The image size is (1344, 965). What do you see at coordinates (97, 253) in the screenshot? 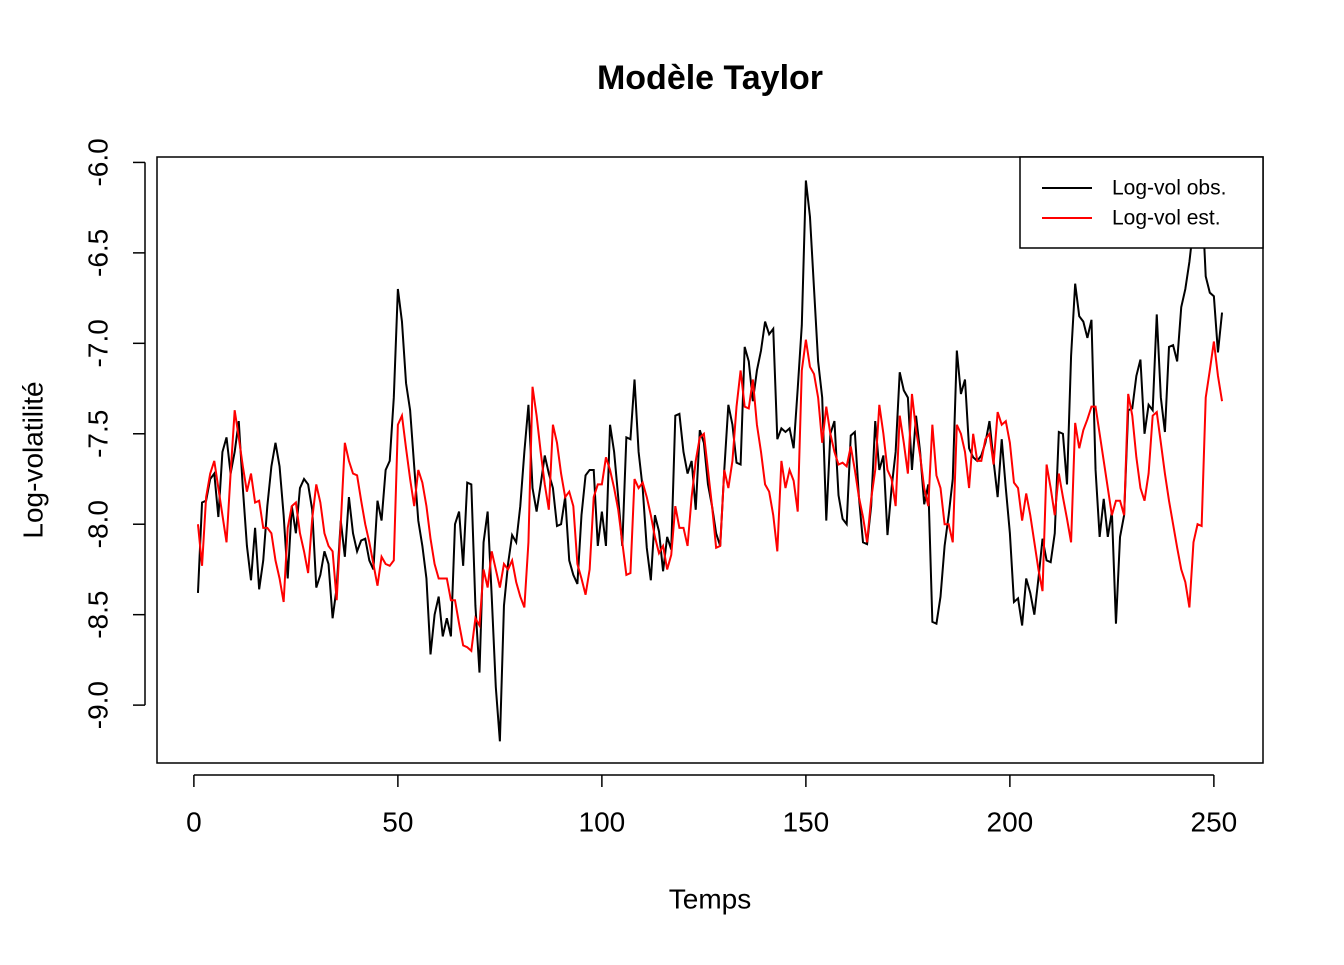
I see `y-tick-label: -6.5` at bounding box center [97, 253].